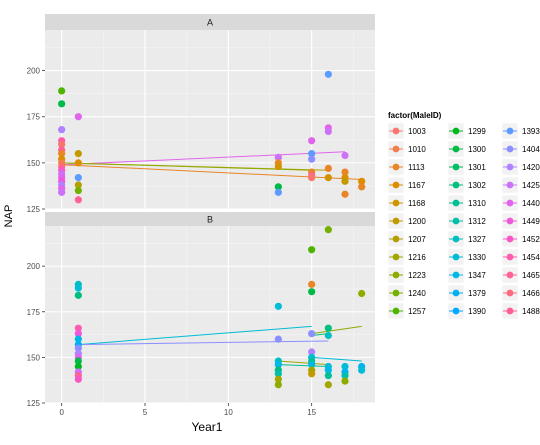 The width and height of the screenshot is (540, 445). I want to click on legend-item: 1216, so click(406, 257).